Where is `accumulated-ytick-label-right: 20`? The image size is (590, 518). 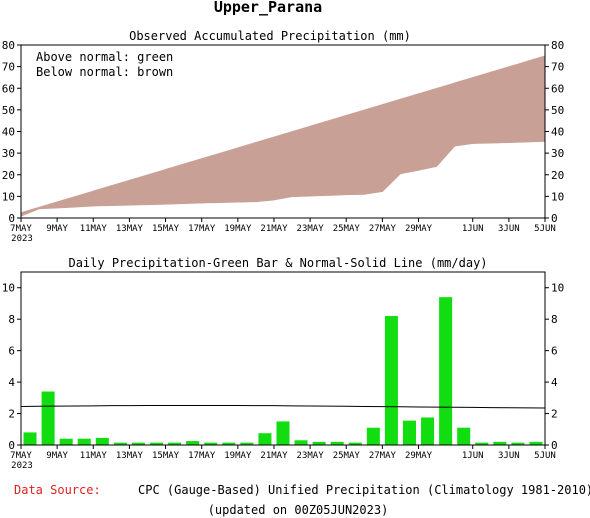 accumulated-ytick-label-right: 20 is located at coordinates (557, 175).